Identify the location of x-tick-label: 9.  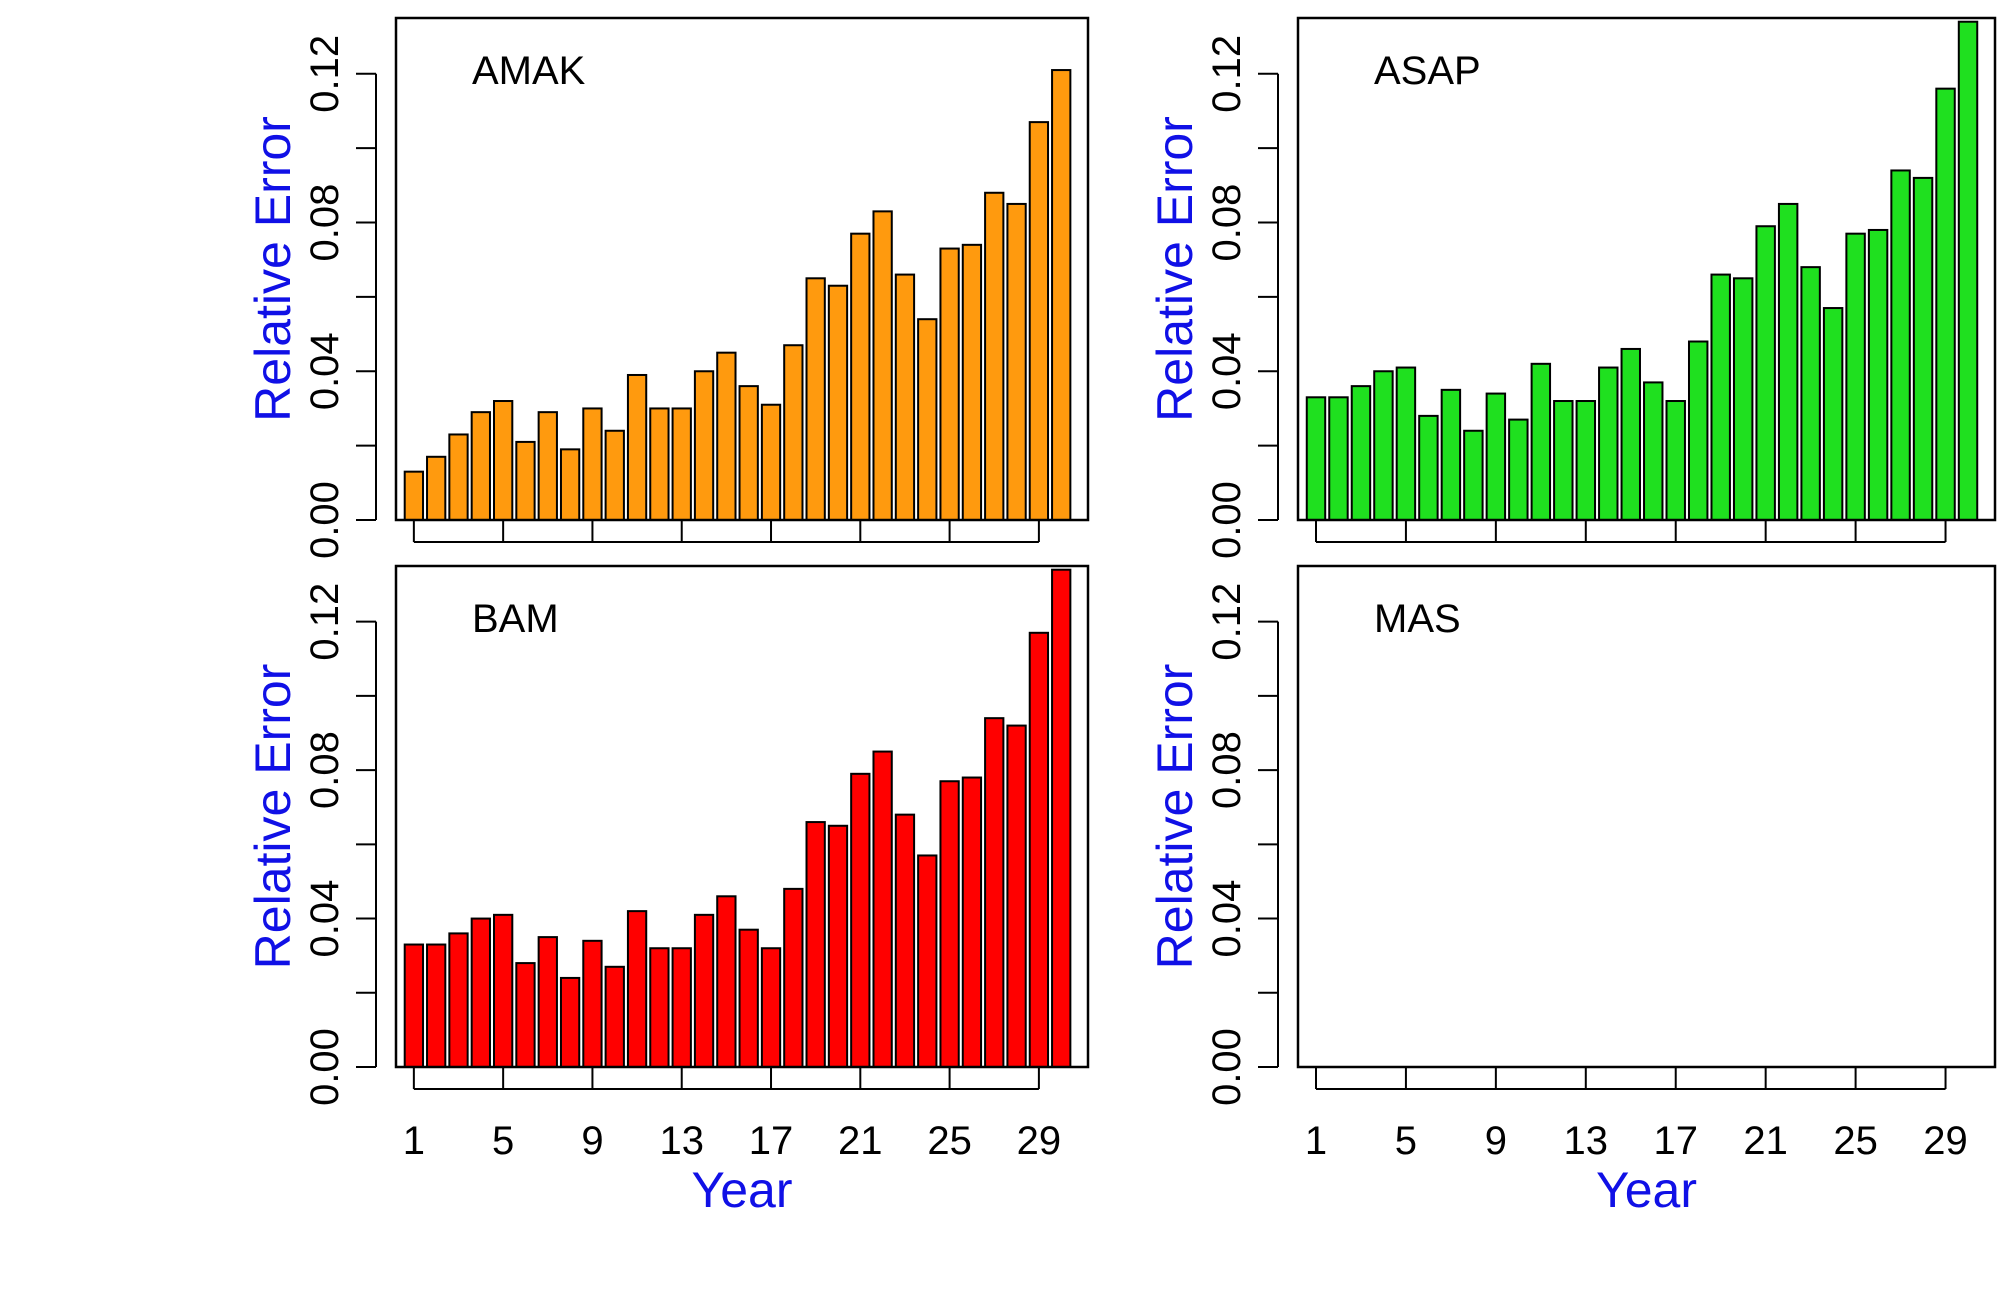
(592, 1141).